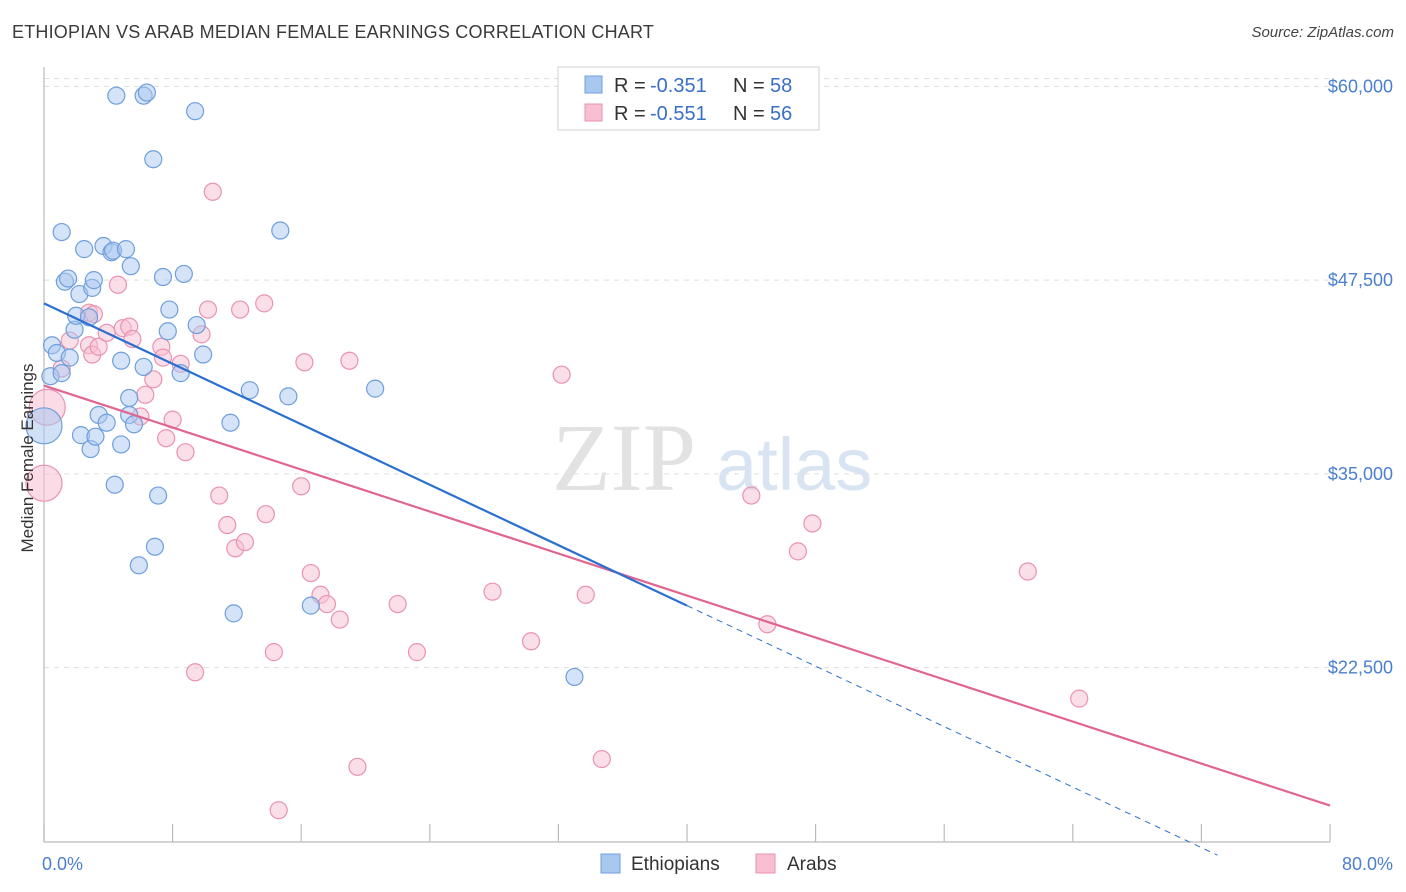 This screenshot has width=1406, height=892. What do you see at coordinates (749, 86) in the screenshot?
I see `legend-n-label-ethiopians: N =` at bounding box center [749, 86].